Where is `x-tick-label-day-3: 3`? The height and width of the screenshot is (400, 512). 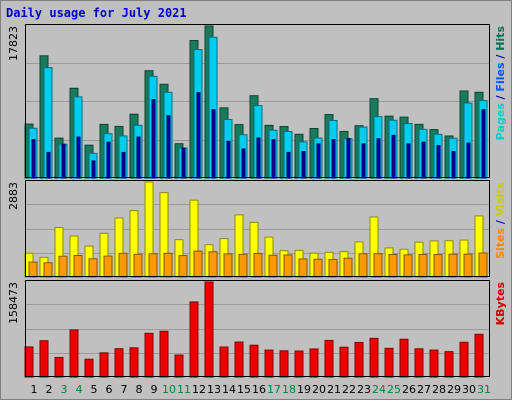 x-tick-label-day-3: 3 is located at coordinates (64, 389).